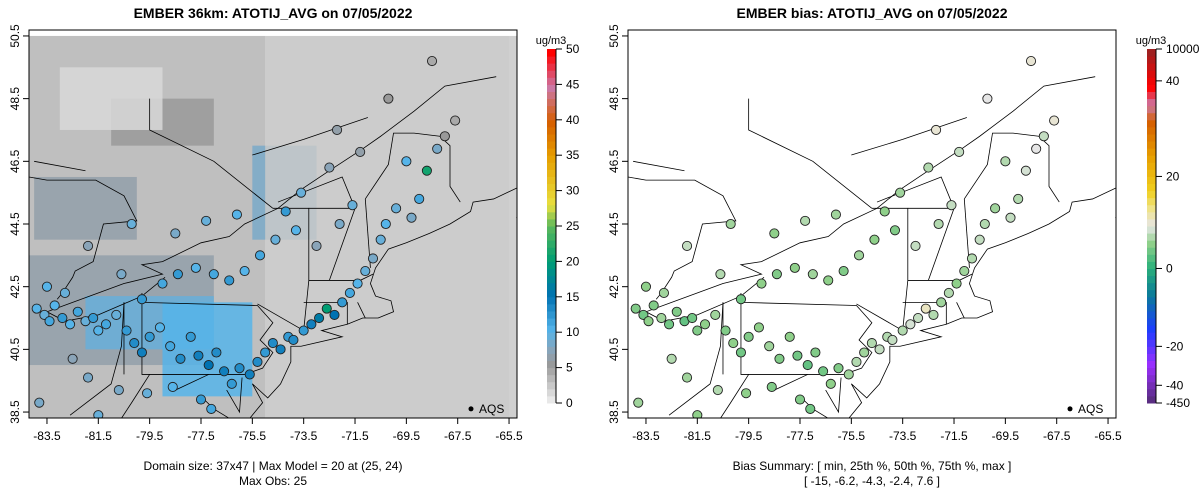 Image resolution: width=1200 pixels, height=502 pixels. I want to click on aqs-legend-marker, so click(471, 409).